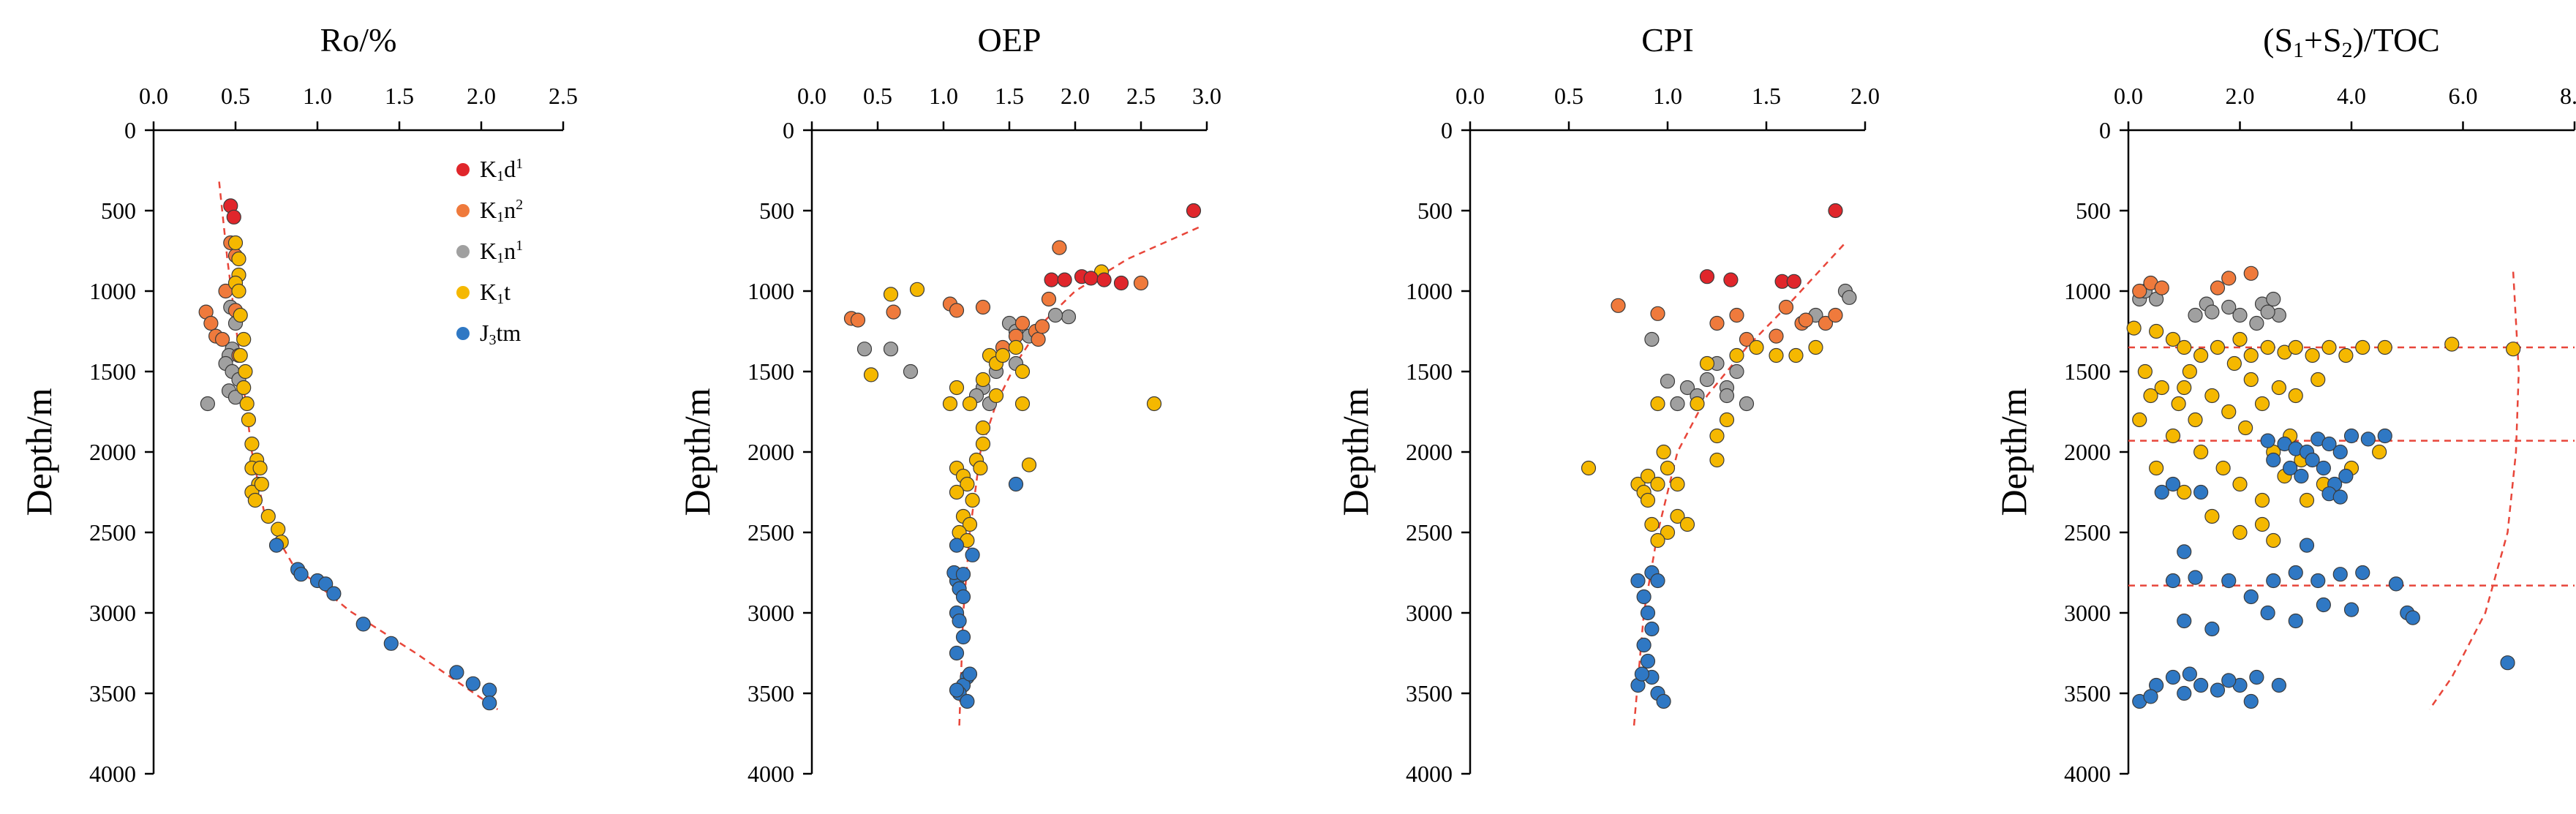  What do you see at coordinates (492, 340) in the screenshot?
I see `legend-label-subscript: 3` at bounding box center [492, 340].